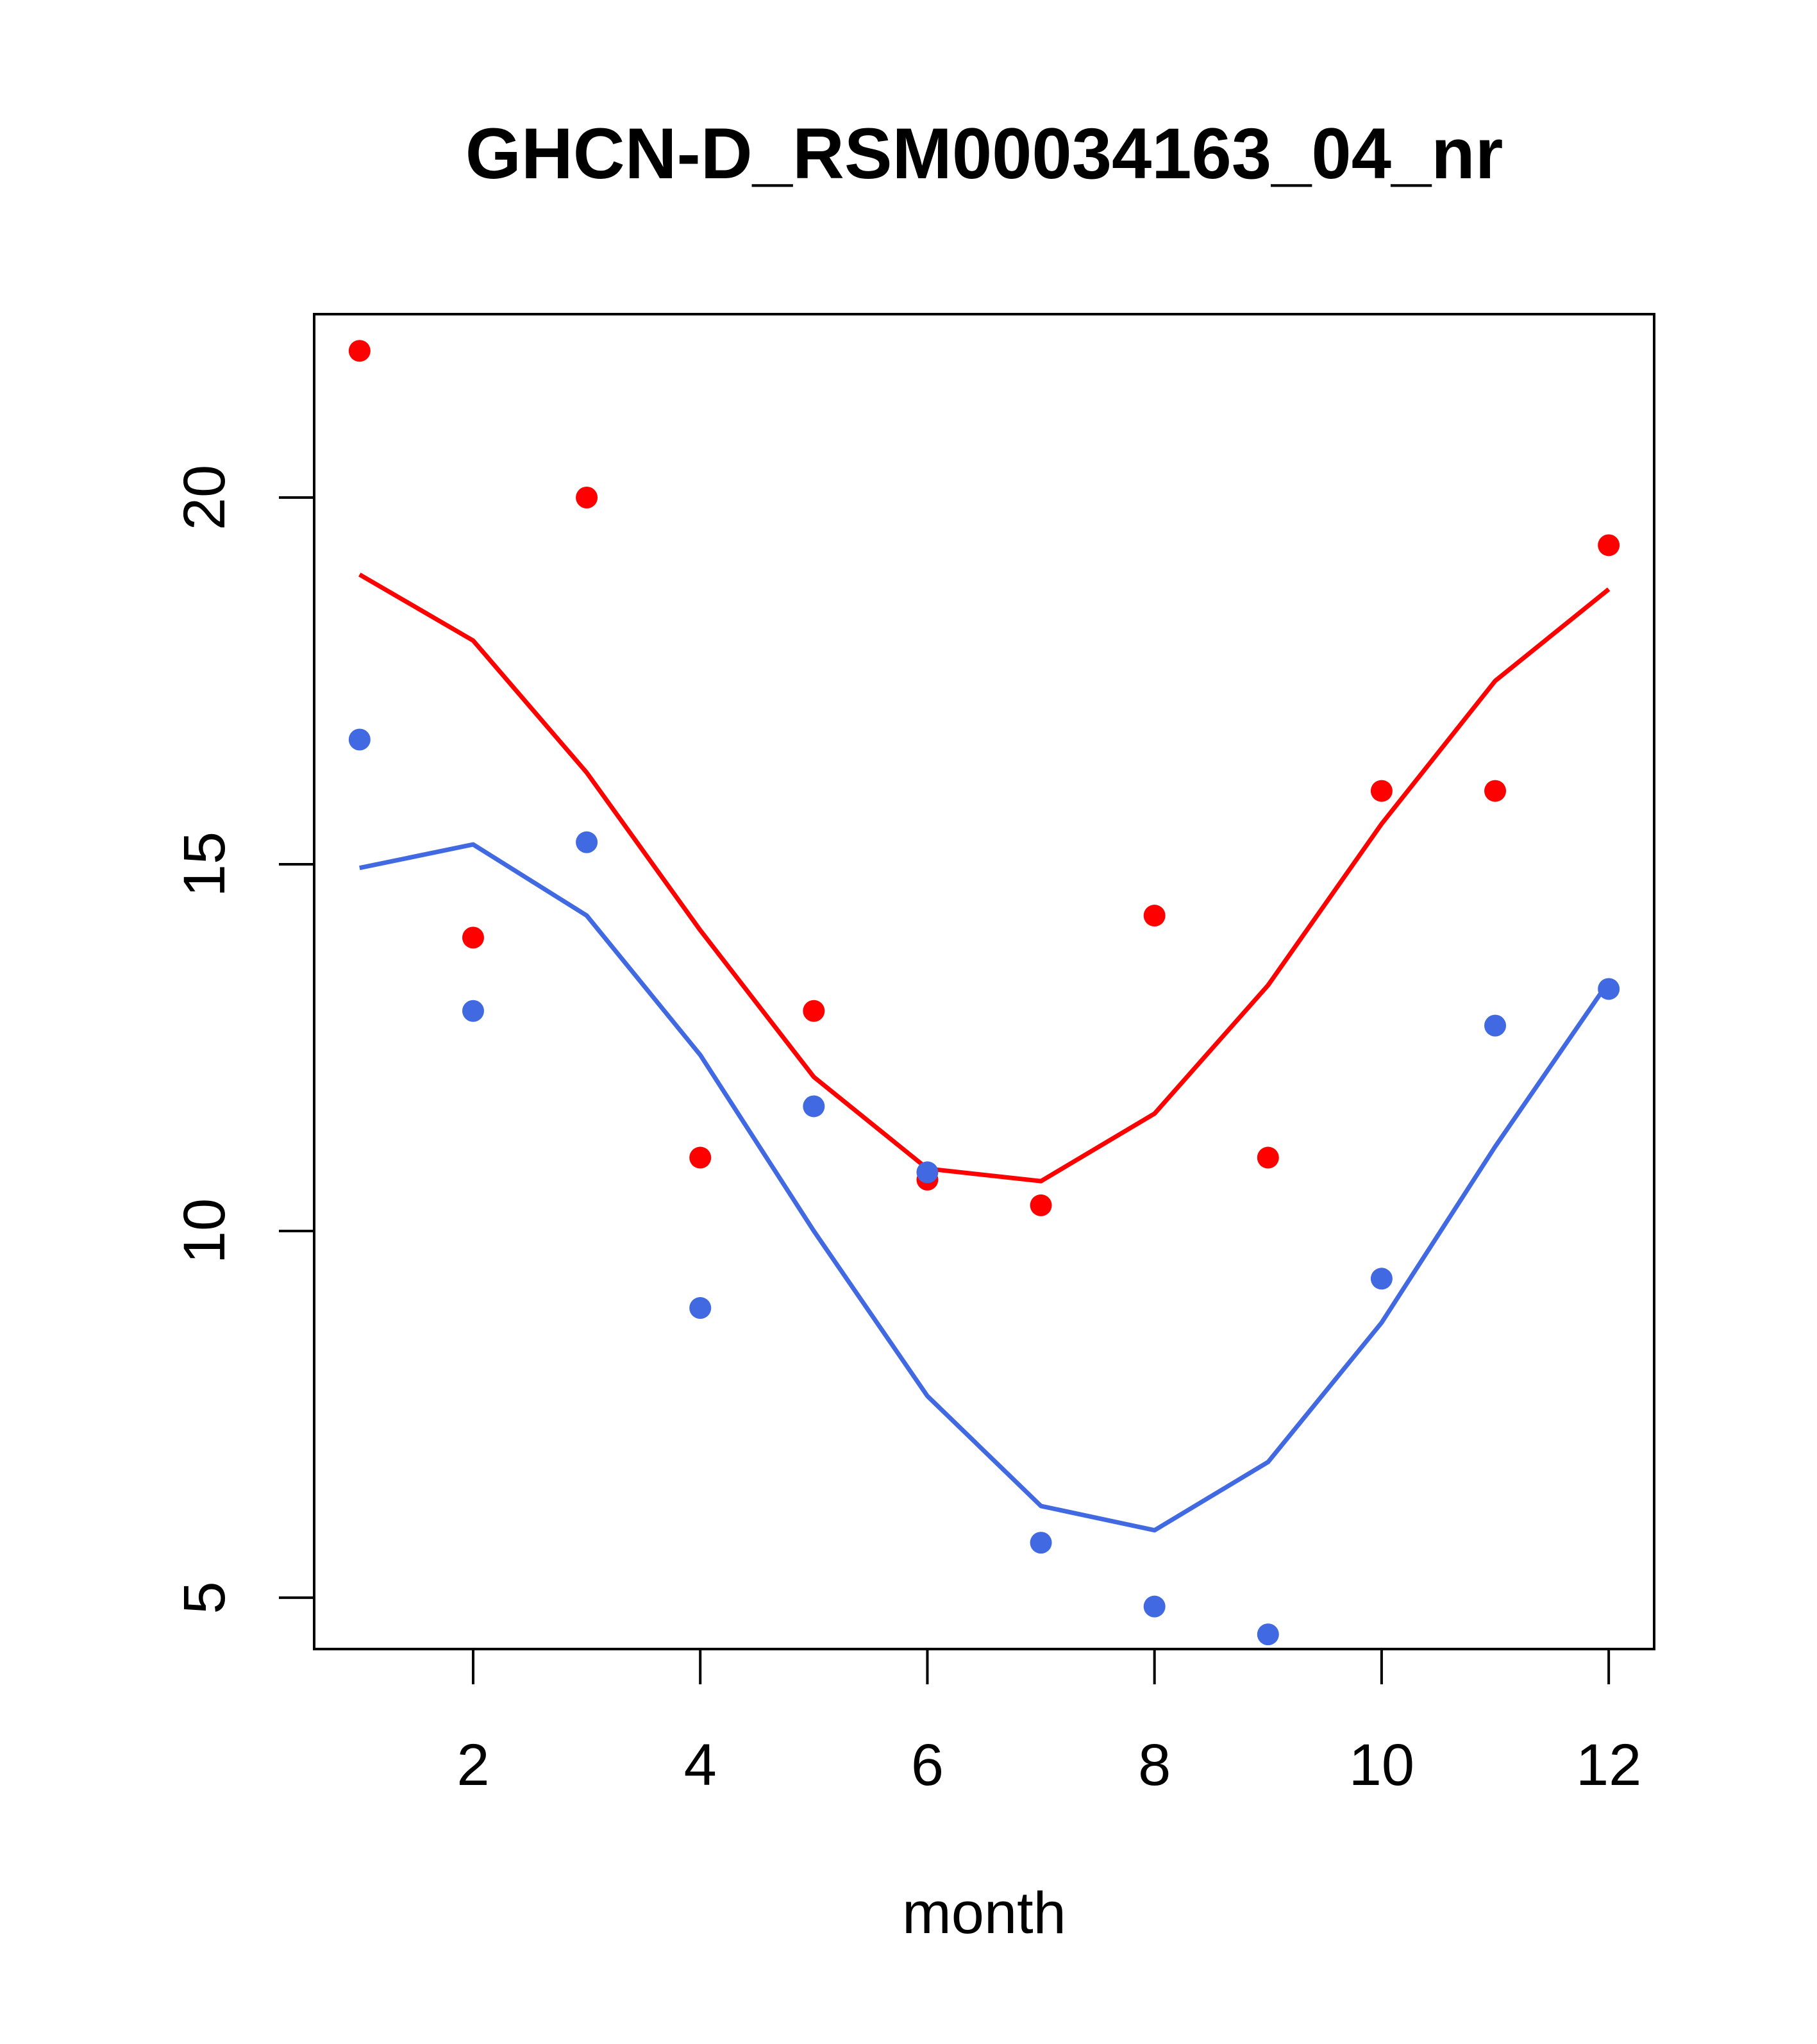  Describe the element at coordinates (1154, 1765) in the screenshot. I see `x-tick-label-8: 8` at that location.